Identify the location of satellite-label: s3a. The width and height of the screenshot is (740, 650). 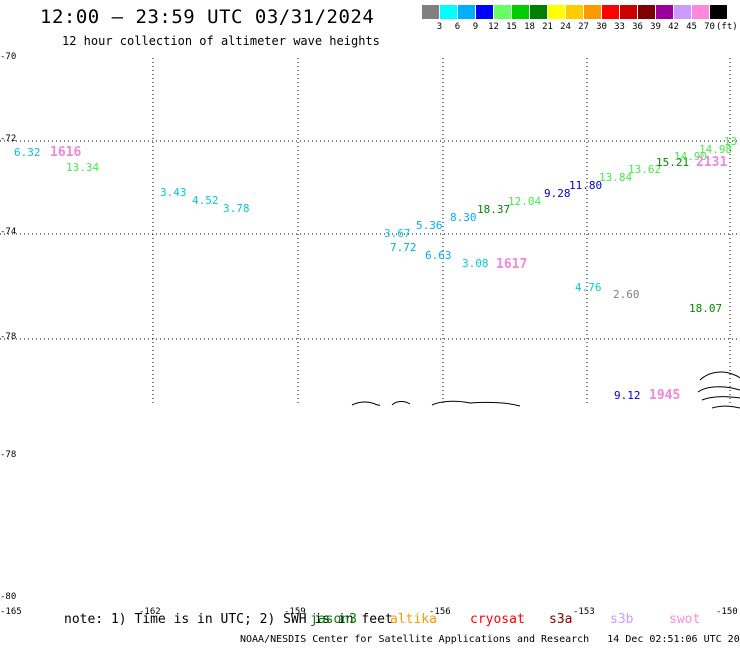
(561, 619).